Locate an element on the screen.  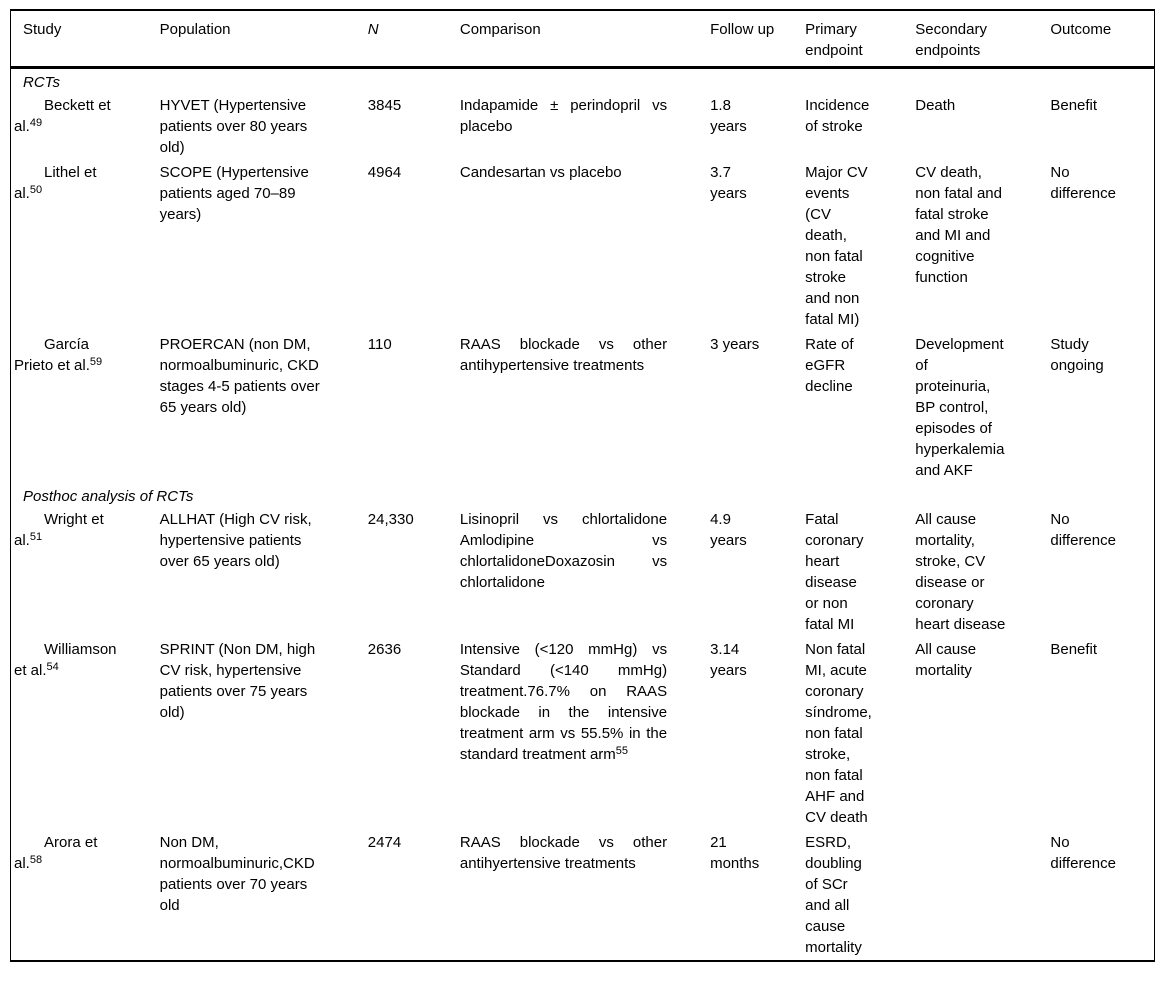
outcome-cell: Study ongoing is located at coordinates (1077, 355).